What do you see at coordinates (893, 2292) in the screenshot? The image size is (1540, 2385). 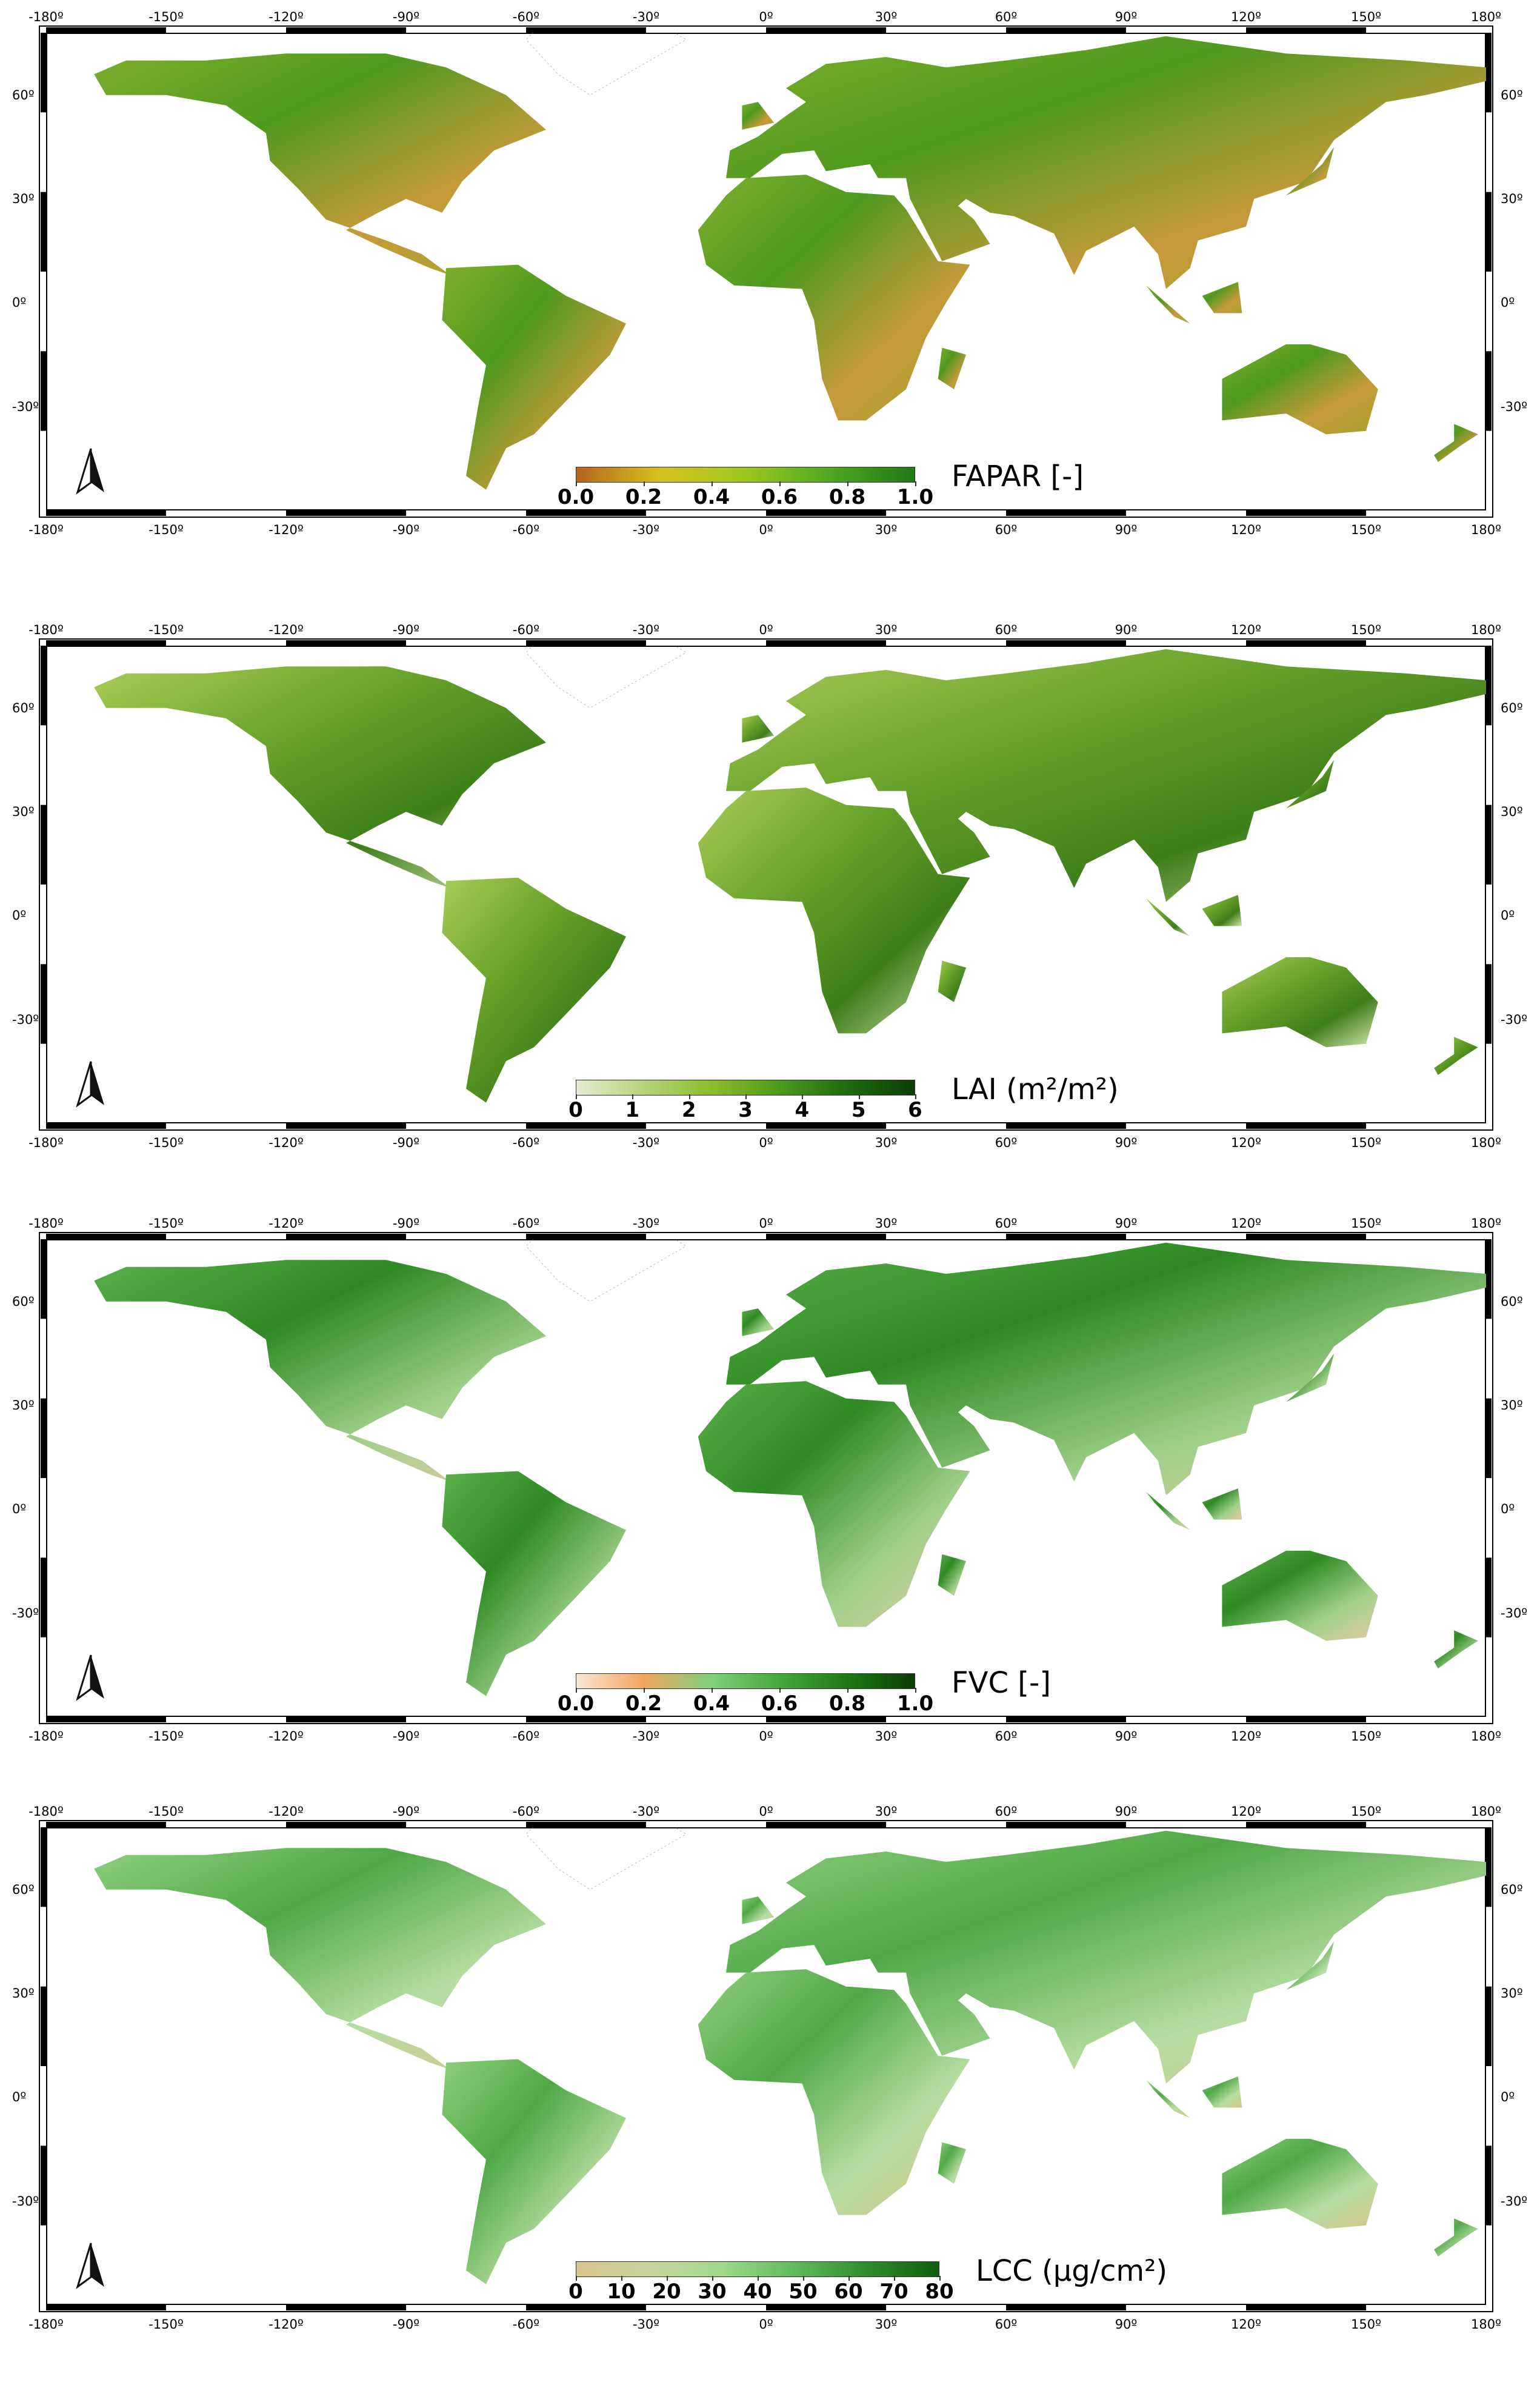 I see `colorbar-tick-label: 70` at bounding box center [893, 2292].